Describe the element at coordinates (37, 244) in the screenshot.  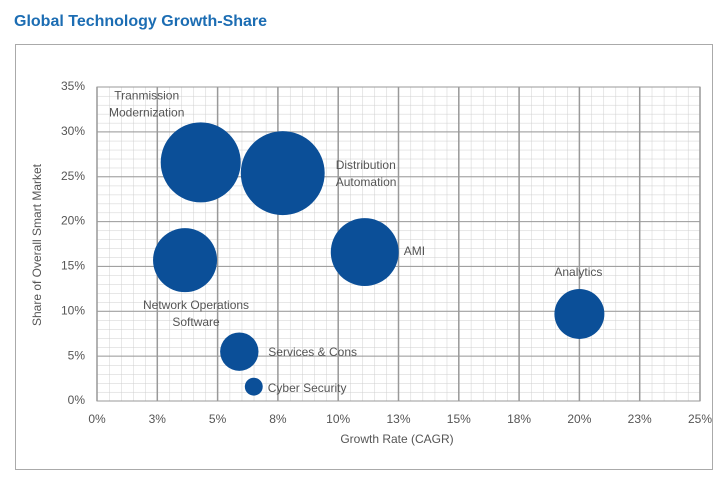
I see `y-axis-title: Share of Overall Smart Market` at that location.